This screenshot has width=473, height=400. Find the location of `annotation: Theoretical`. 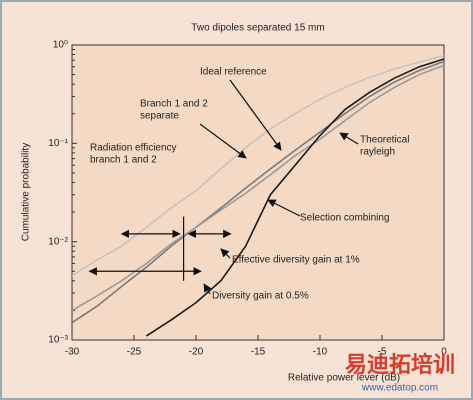

annotation: Theoretical is located at coordinates (384, 140).